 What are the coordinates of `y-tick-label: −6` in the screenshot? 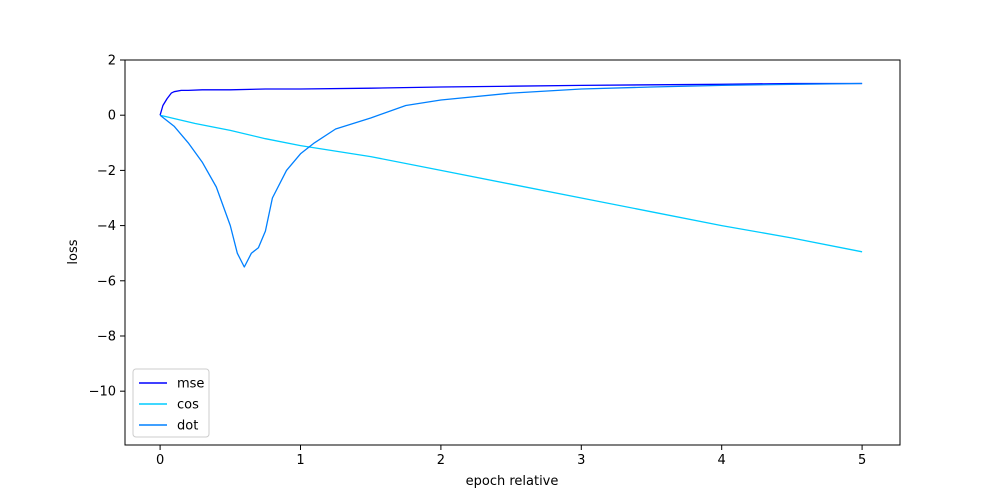 It's located at (106, 281).